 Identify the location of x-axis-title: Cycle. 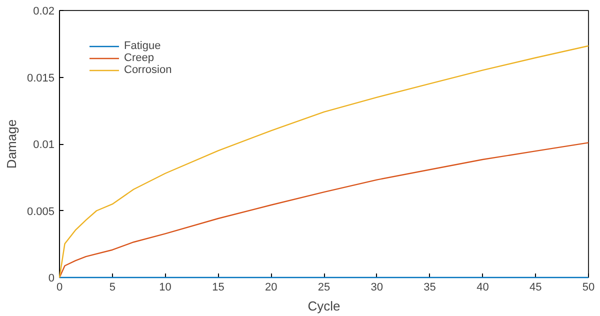
(324, 306).